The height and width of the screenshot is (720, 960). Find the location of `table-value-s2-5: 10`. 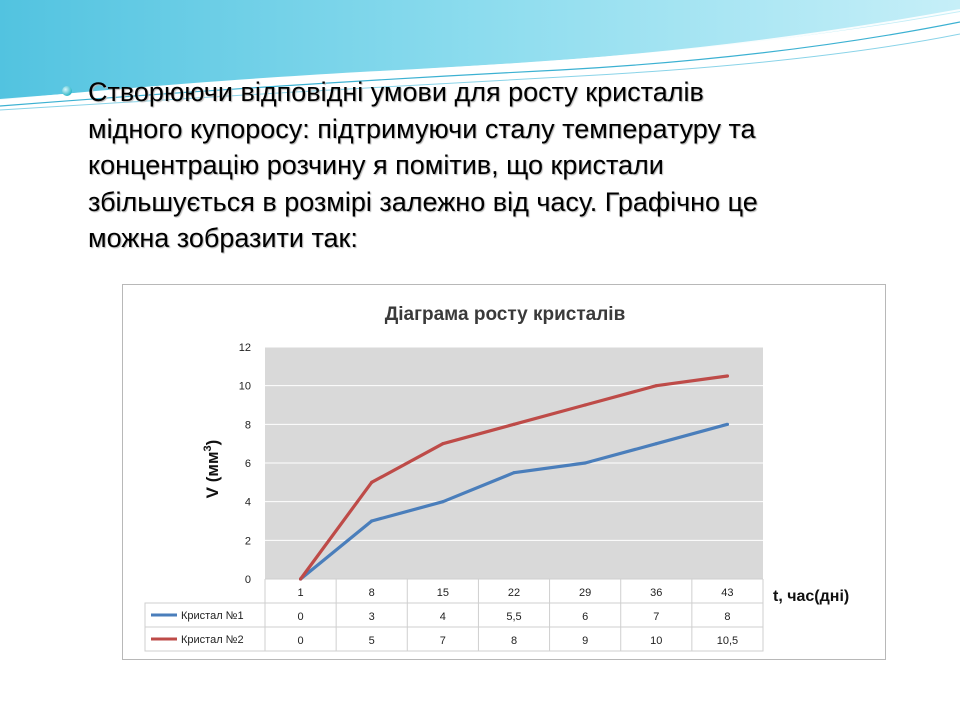

table-value-s2-5: 10 is located at coordinates (656, 641).